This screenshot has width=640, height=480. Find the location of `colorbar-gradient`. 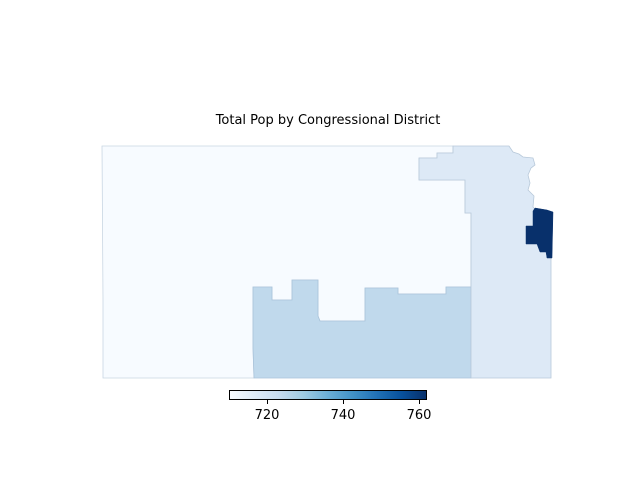

colorbar-gradient is located at coordinates (328, 395).